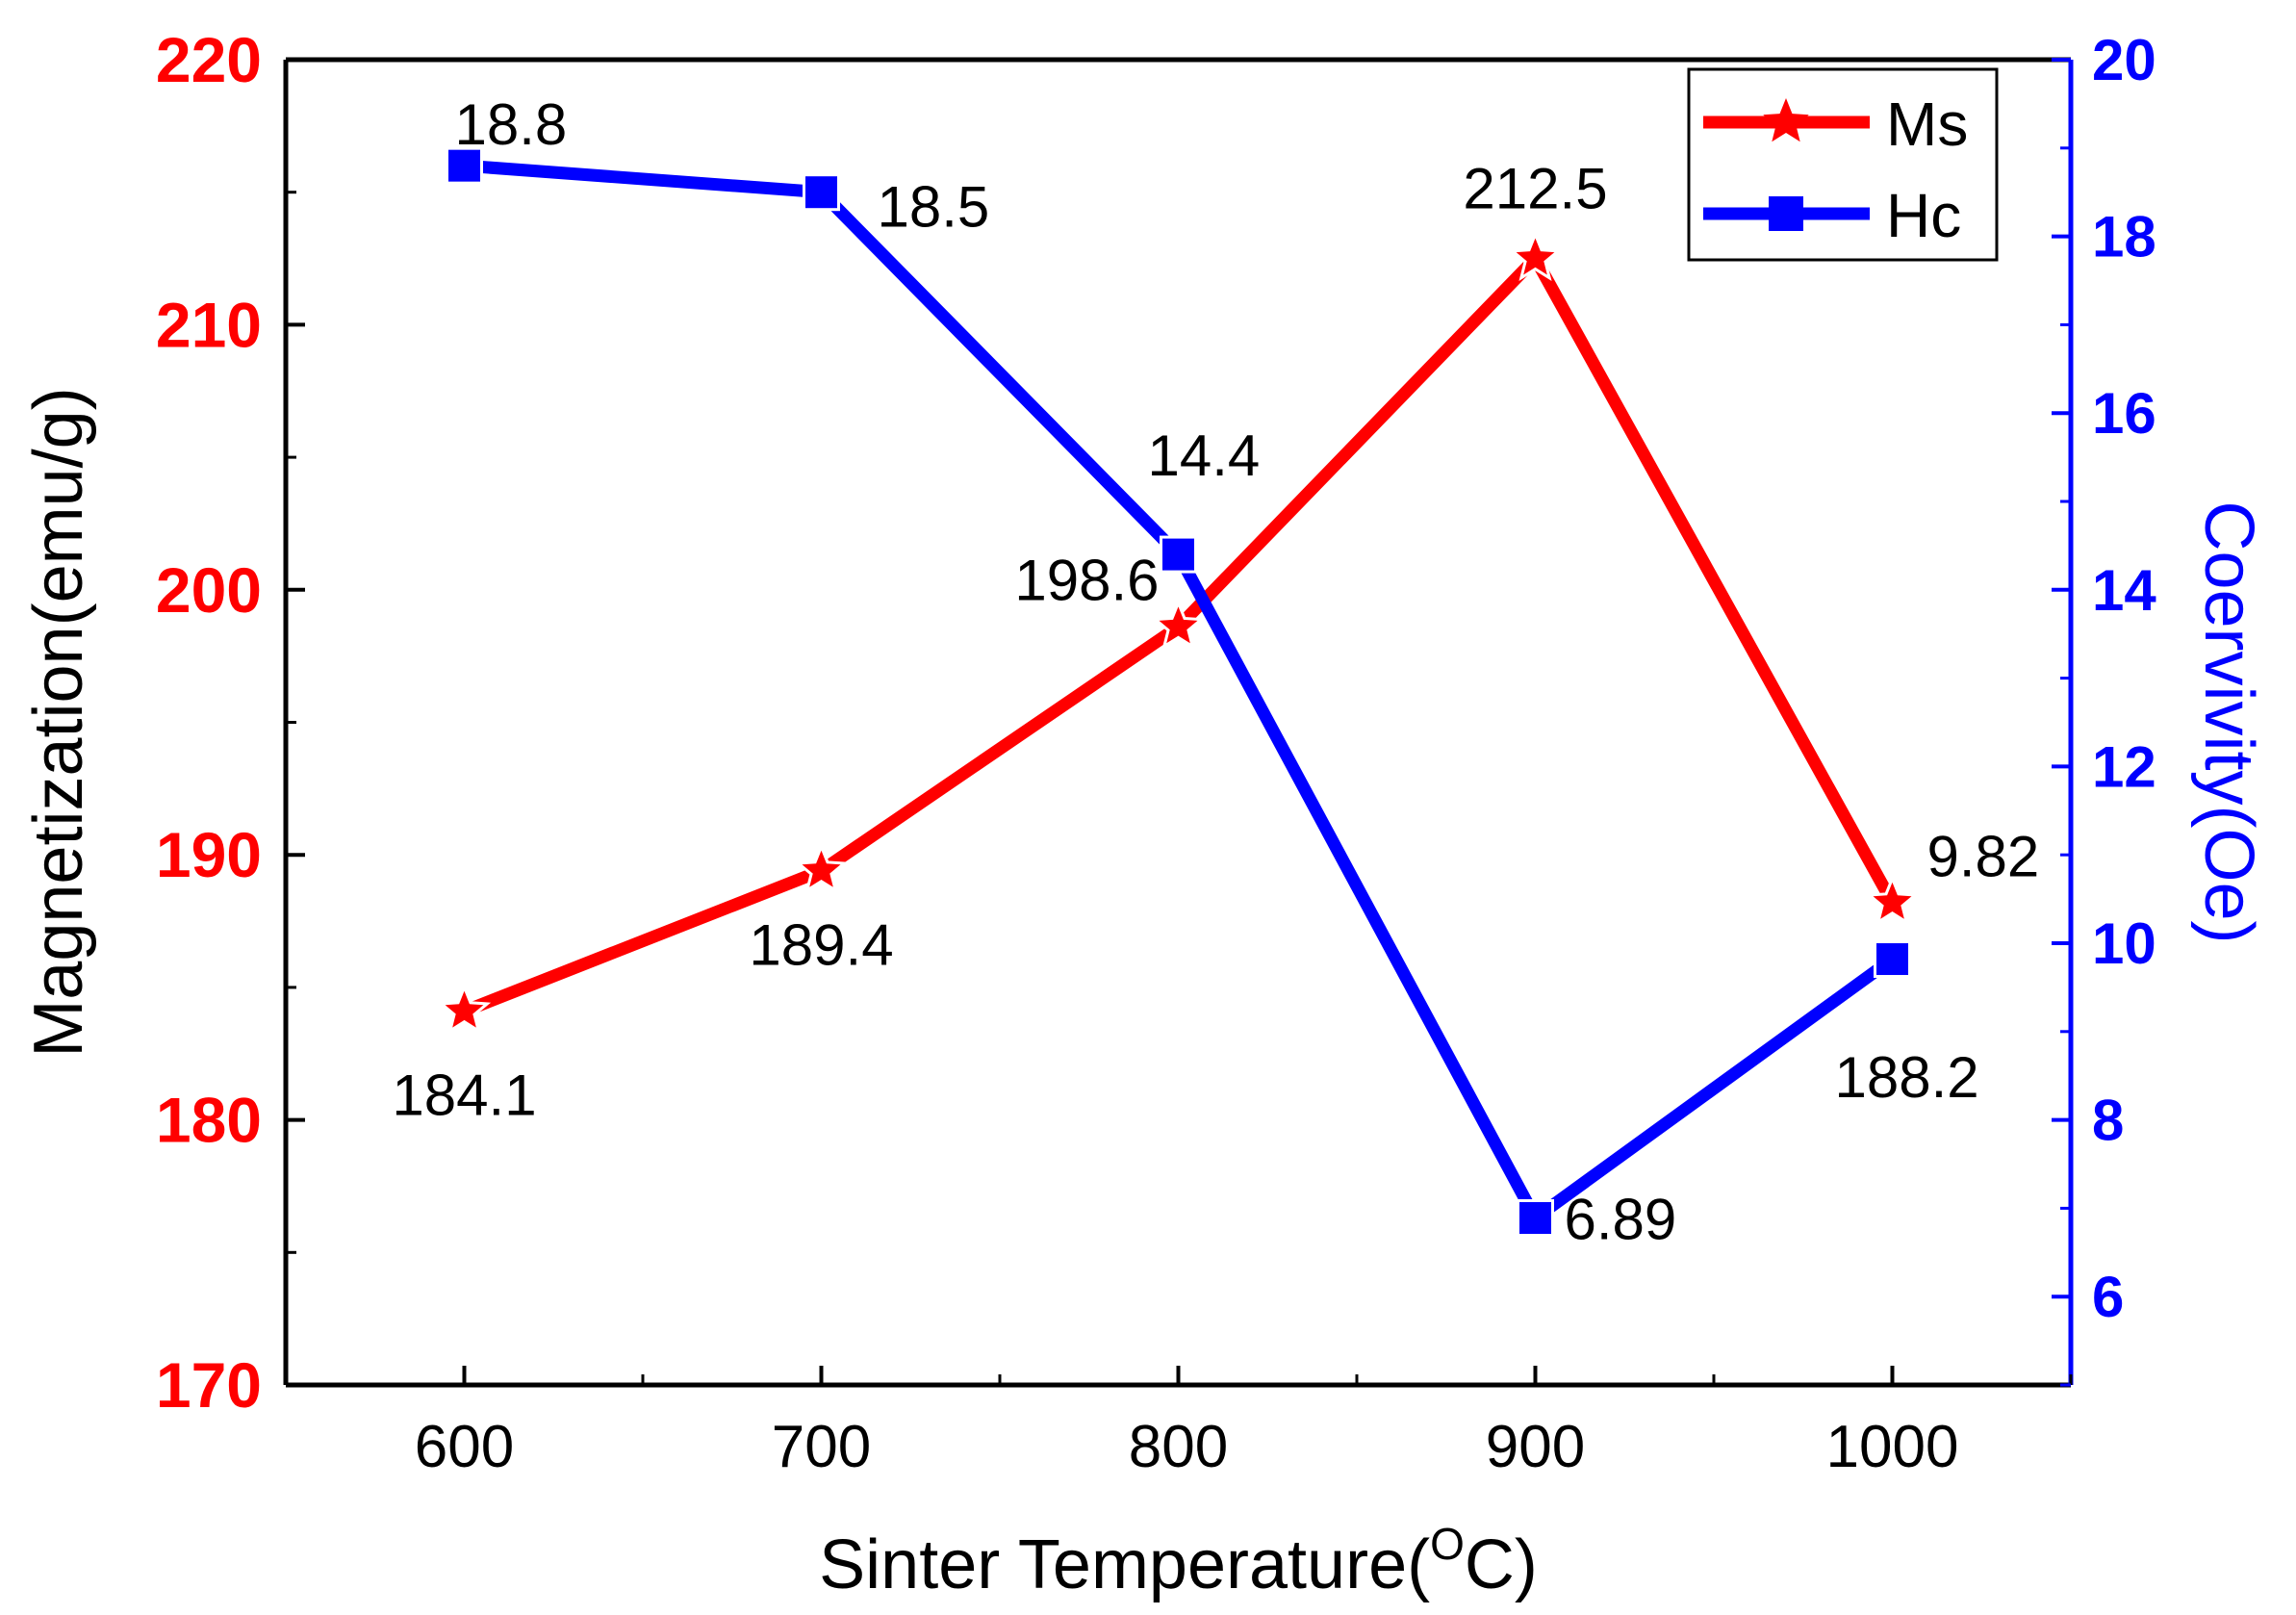  I want to click on x-tick-label: 600, so click(465, 1447).